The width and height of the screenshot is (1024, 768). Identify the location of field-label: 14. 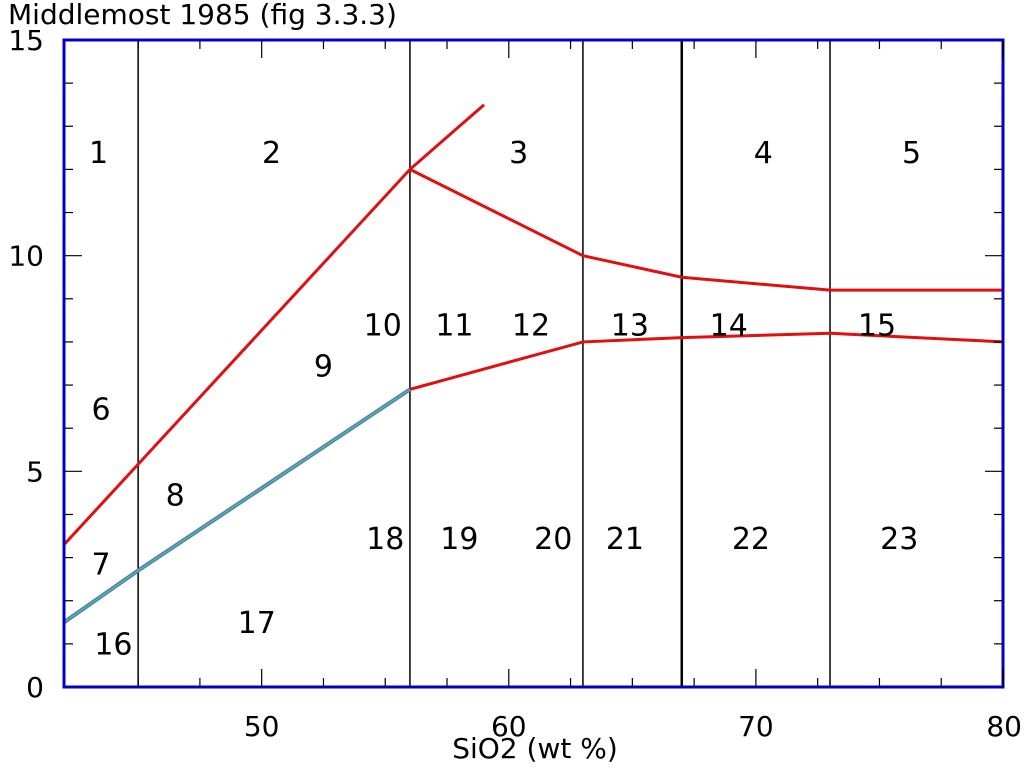
(729, 325).